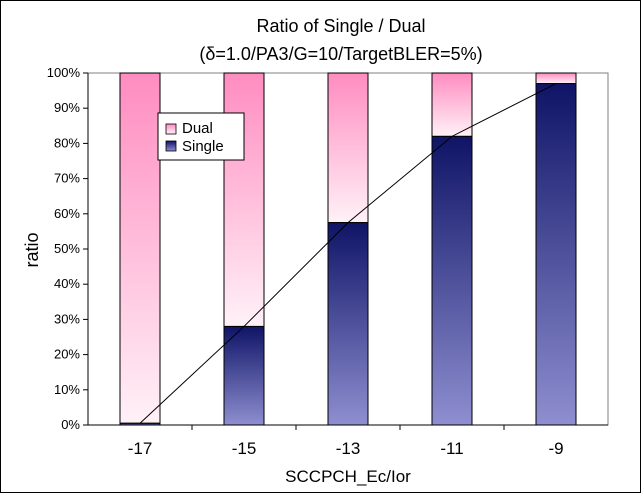 Image resolution: width=641 pixels, height=498 pixels. What do you see at coordinates (140, 448) in the screenshot?
I see `x-tick-label: -17` at bounding box center [140, 448].